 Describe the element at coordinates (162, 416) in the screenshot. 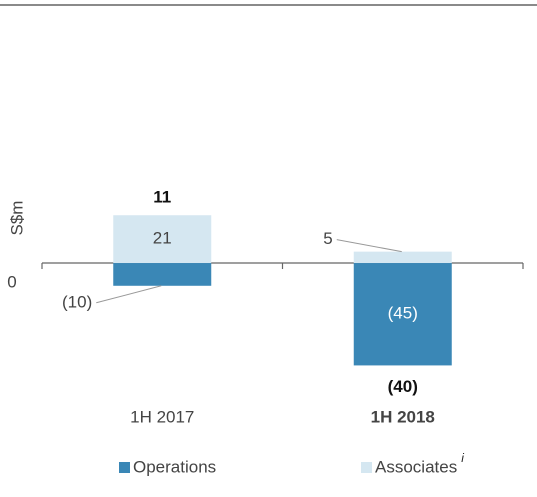

I see `x-tick-label: 1H 2017` at that location.